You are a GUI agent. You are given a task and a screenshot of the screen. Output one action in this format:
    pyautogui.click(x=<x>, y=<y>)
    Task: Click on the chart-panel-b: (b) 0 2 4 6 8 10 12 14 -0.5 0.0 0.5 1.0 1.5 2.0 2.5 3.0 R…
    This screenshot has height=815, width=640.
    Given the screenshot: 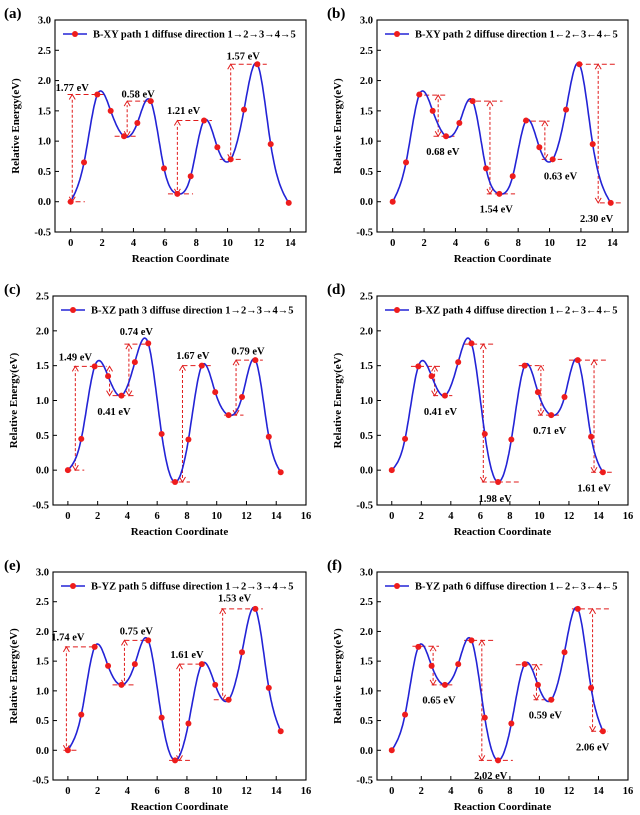 What is the action you would take?
    pyautogui.click(x=478, y=135)
    